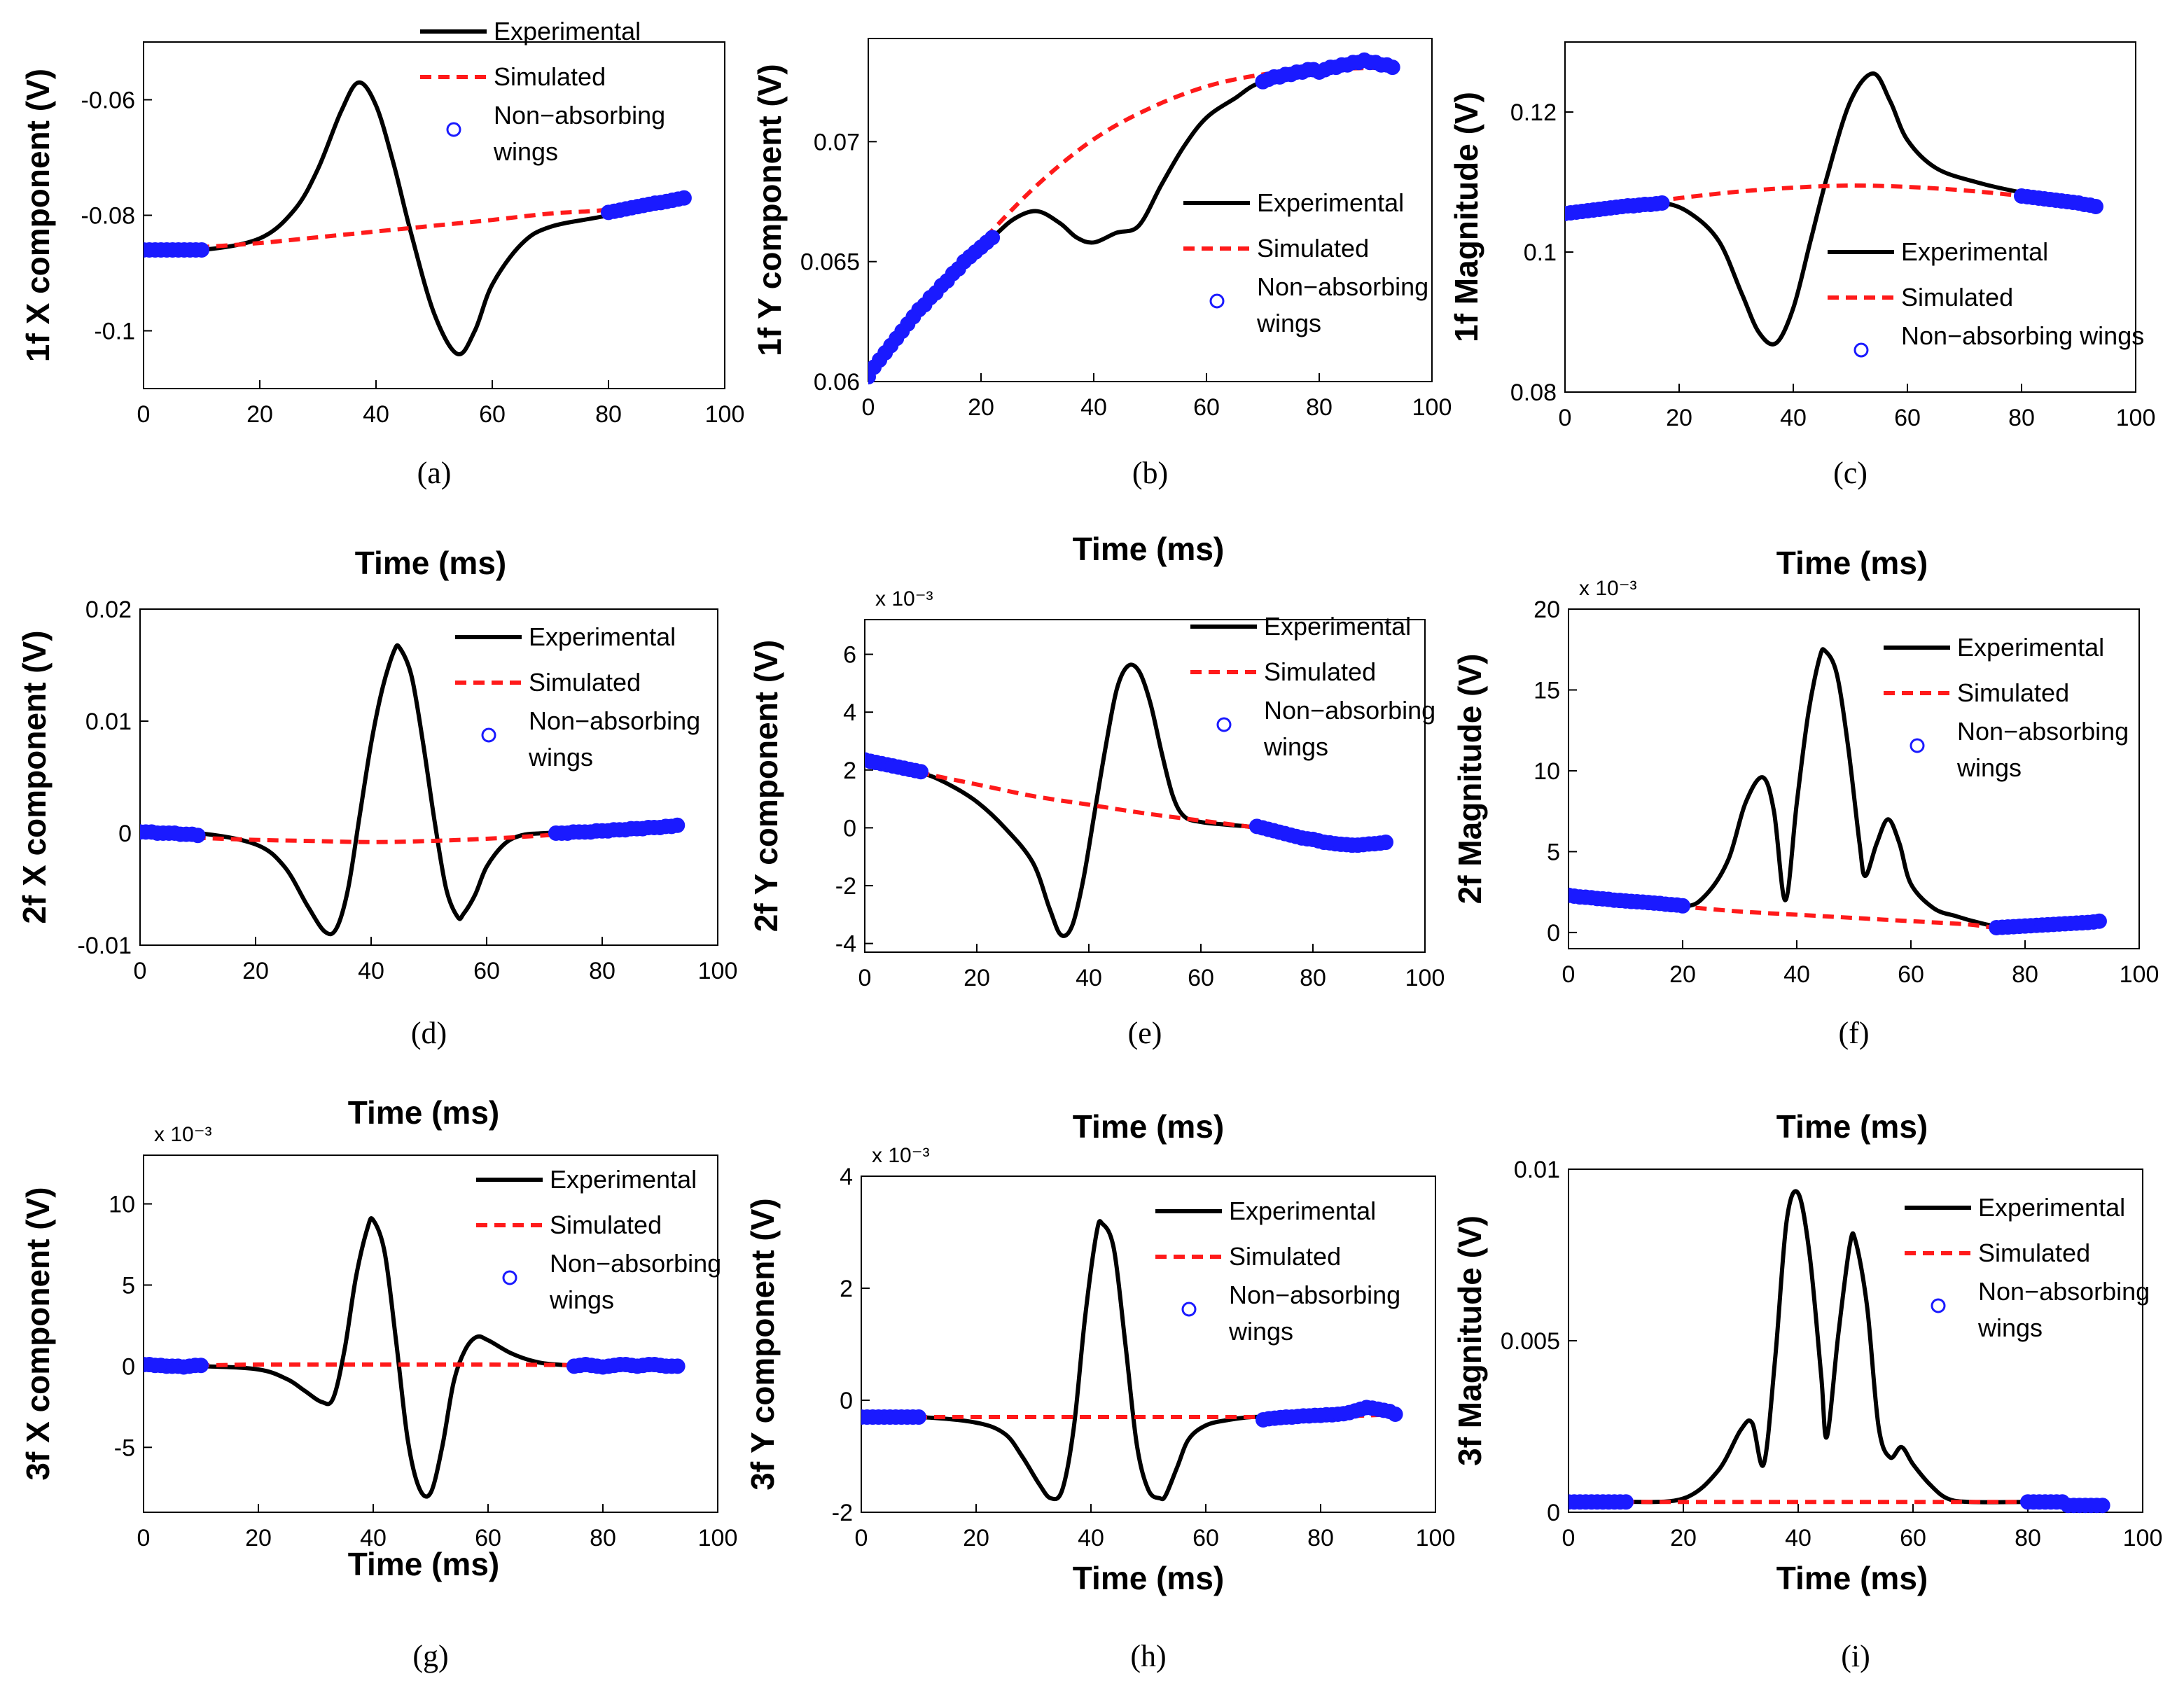 Image resolution: width=2184 pixels, height=1702 pixels. Describe the element at coordinates (830, 262) in the screenshot. I see `y-tick-label: 0.065` at that location.